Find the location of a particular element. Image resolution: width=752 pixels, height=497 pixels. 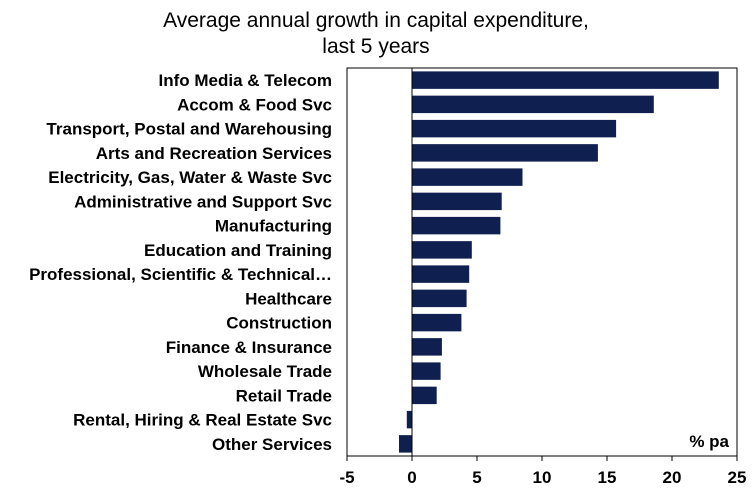

x-tick-label-4: 10 is located at coordinates (542, 477).